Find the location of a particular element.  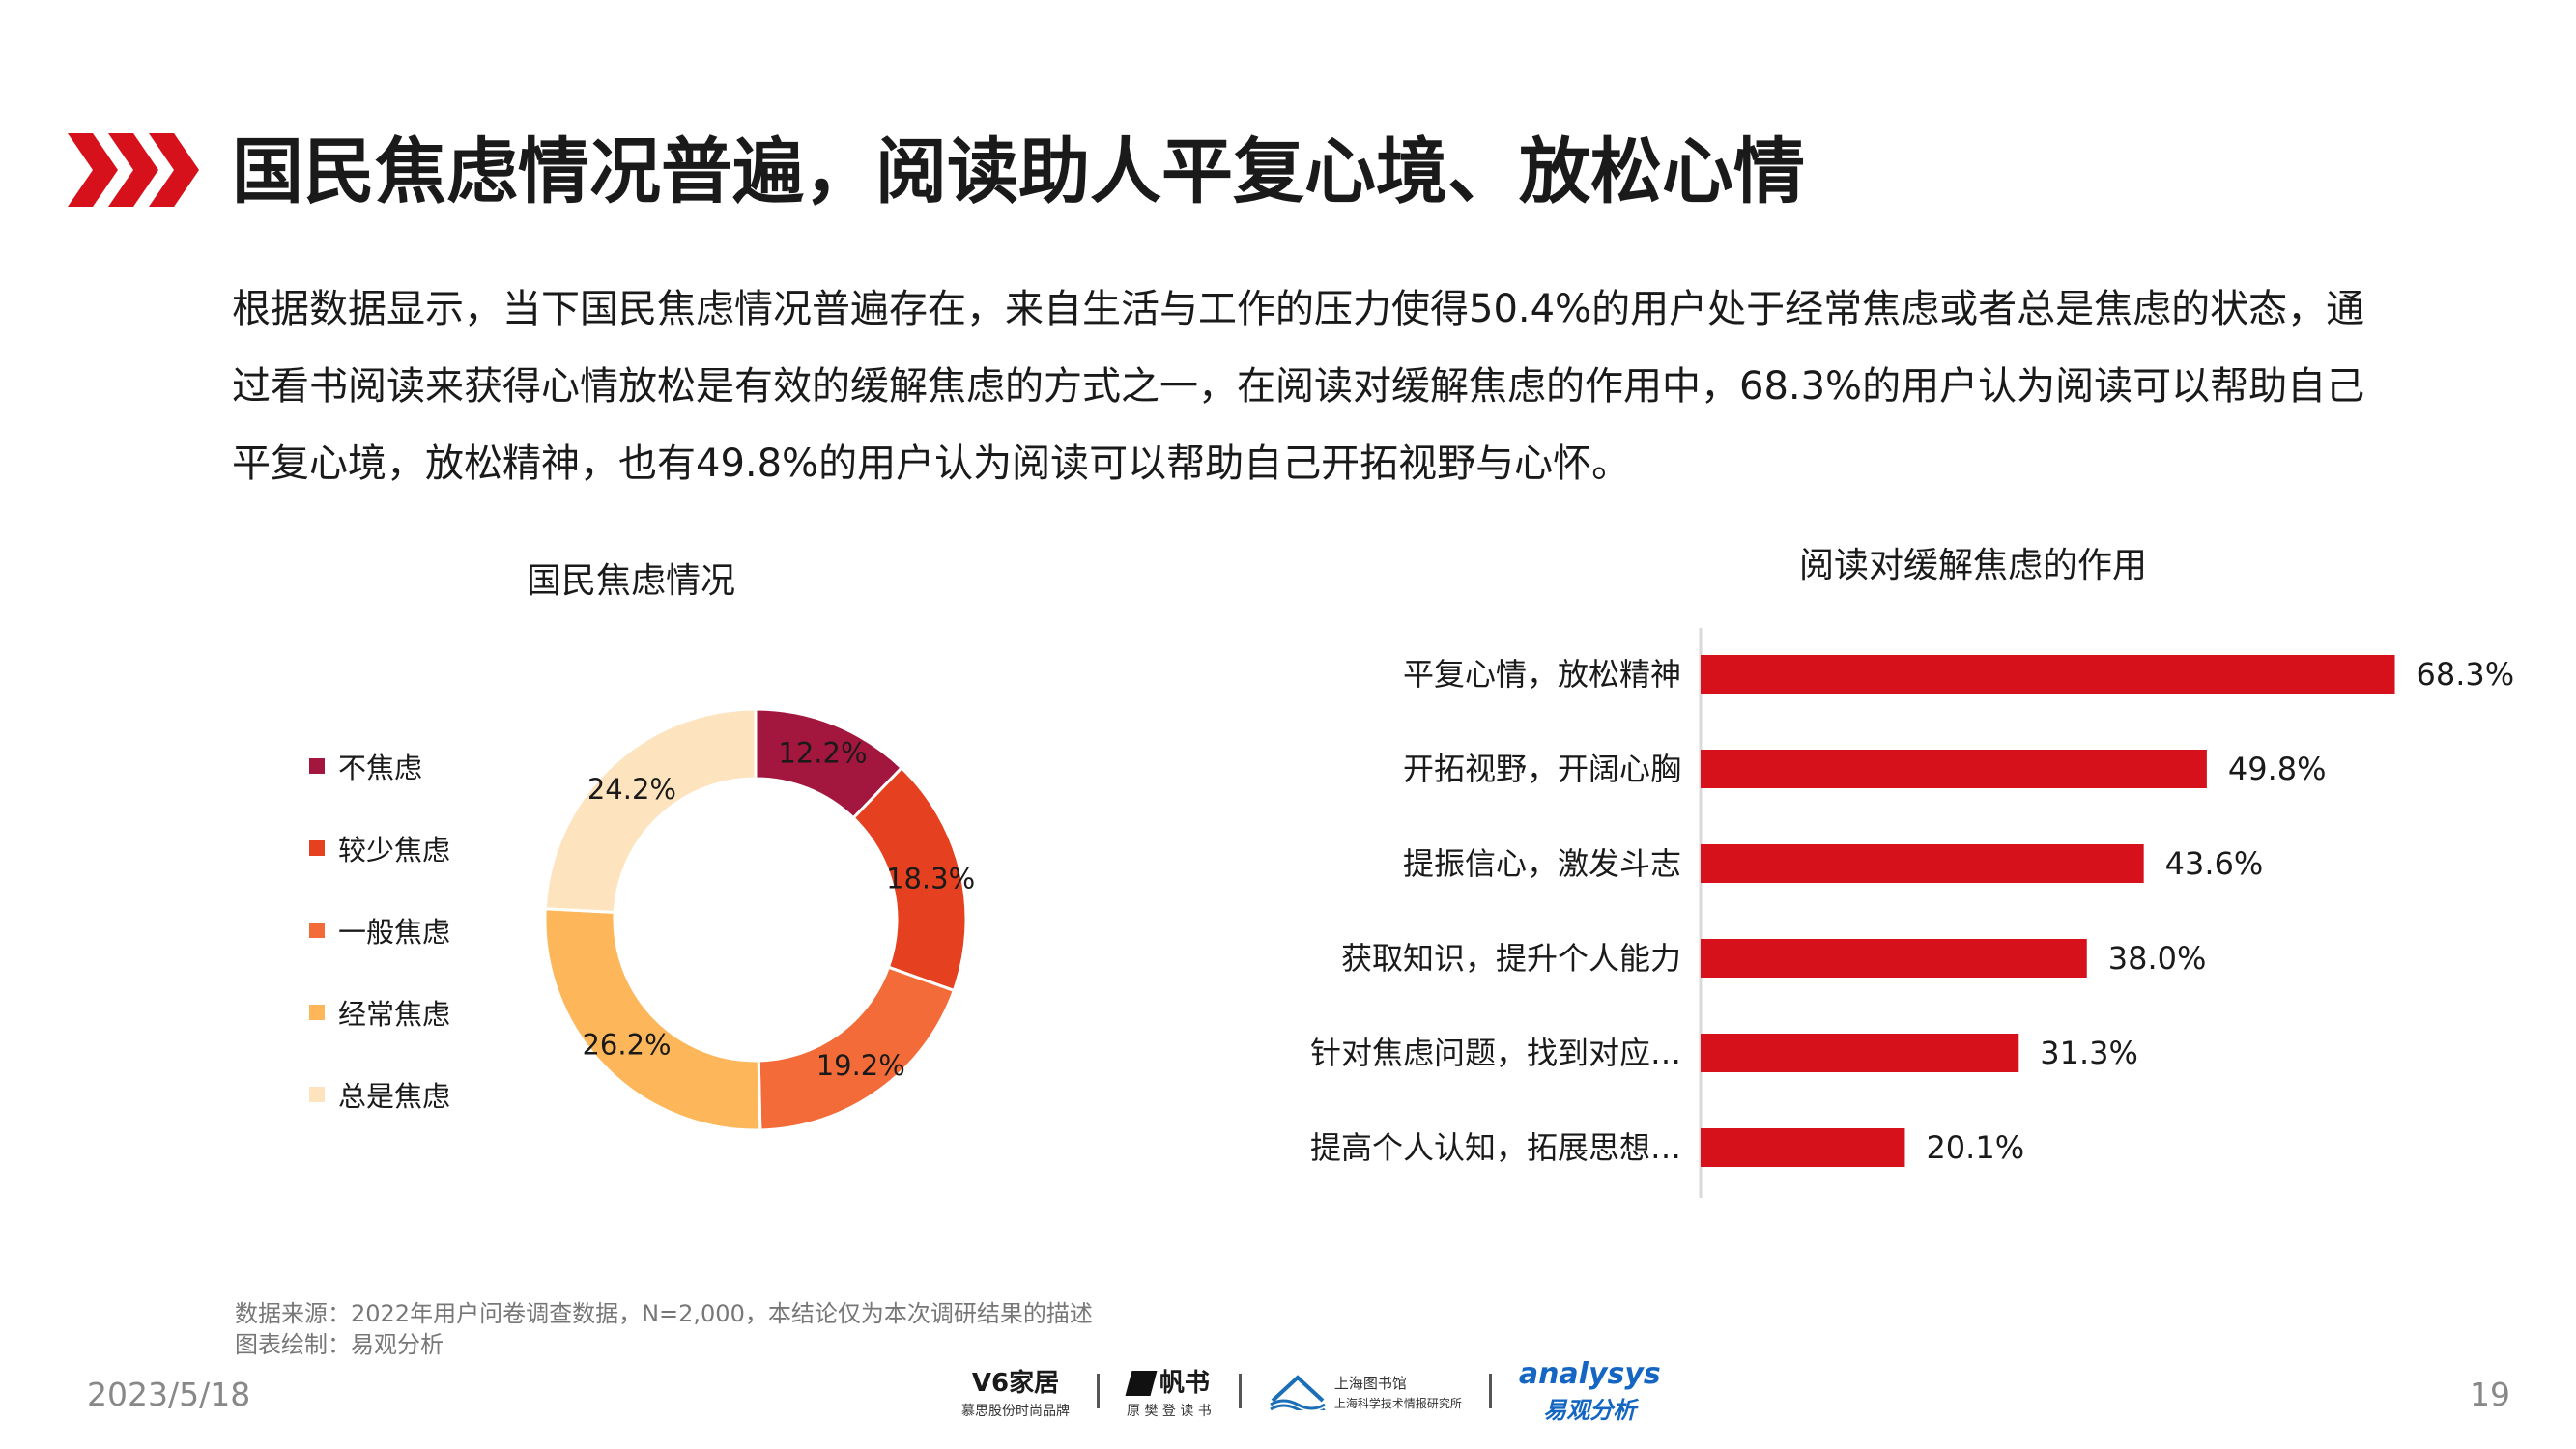

legend-label: 较少焦虑 is located at coordinates (395, 850).